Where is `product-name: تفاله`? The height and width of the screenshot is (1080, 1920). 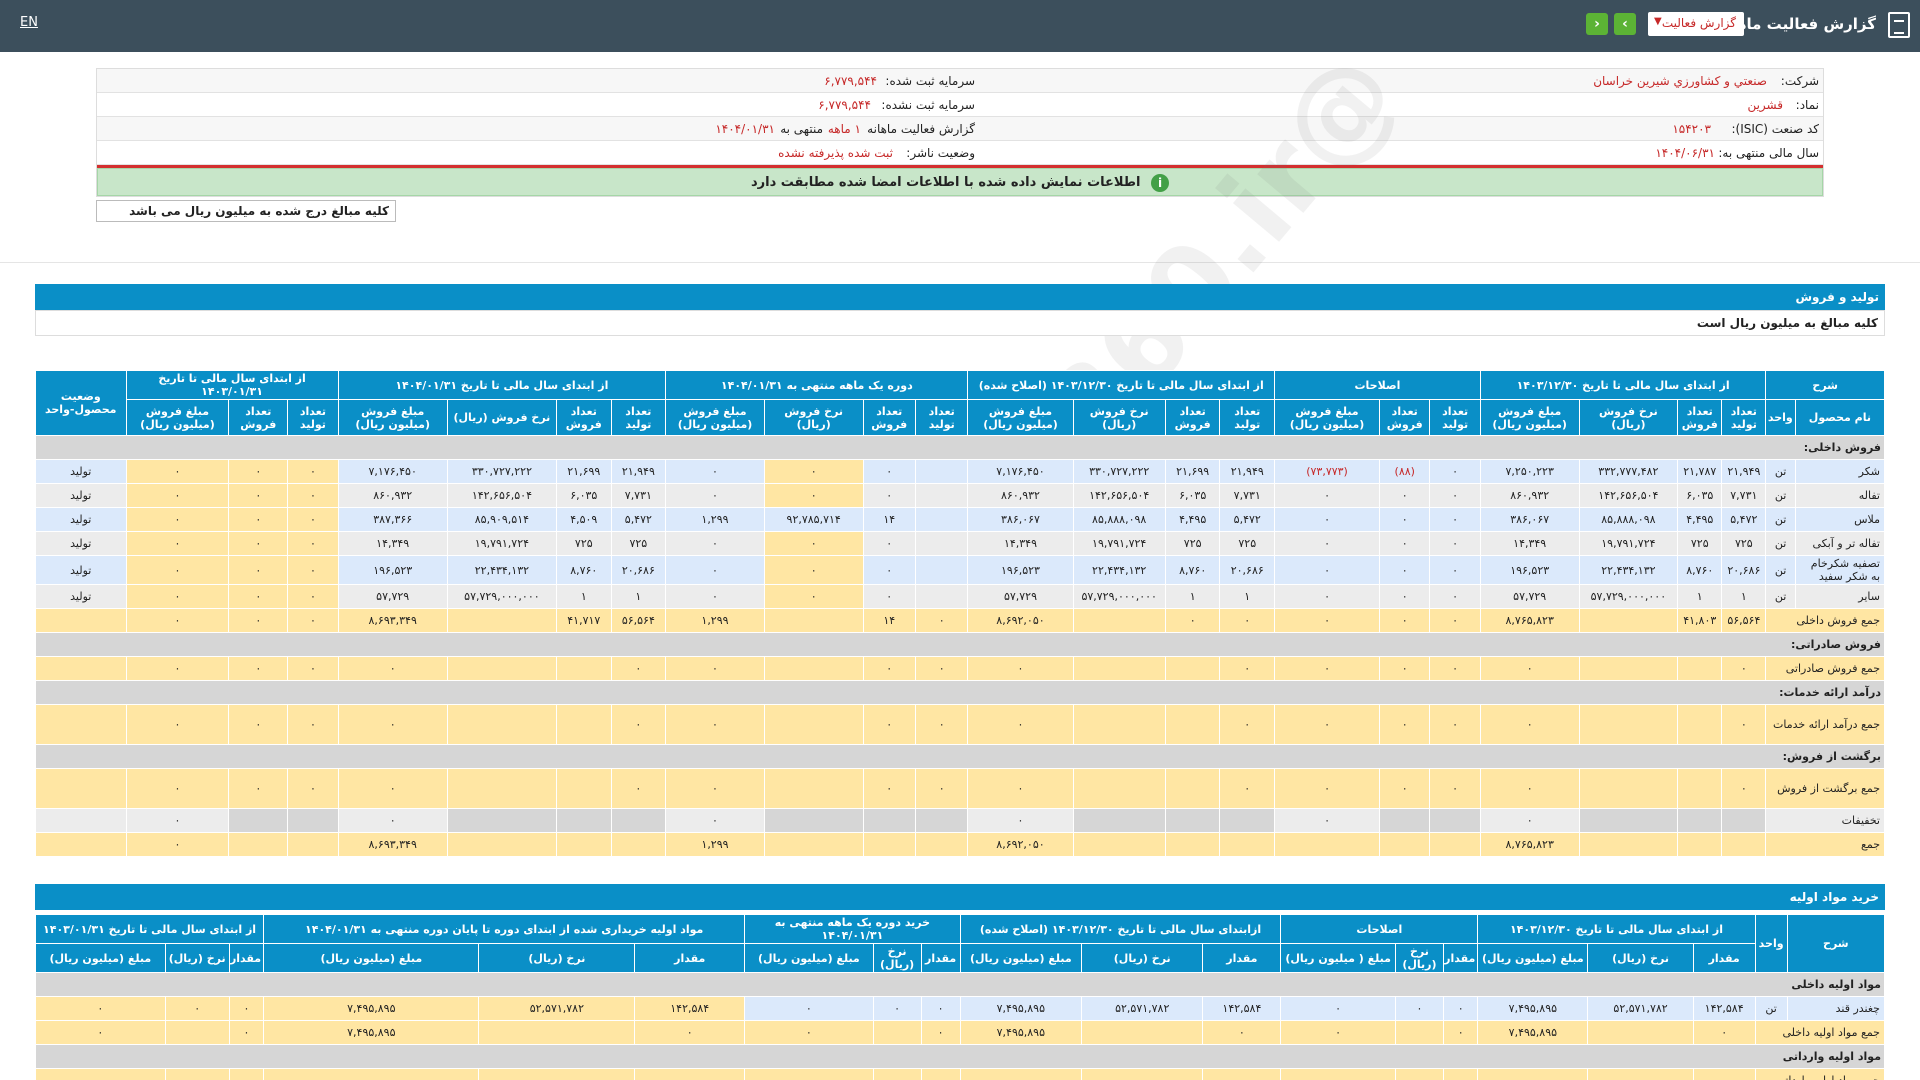 product-name: تفاله is located at coordinates (1840, 495).